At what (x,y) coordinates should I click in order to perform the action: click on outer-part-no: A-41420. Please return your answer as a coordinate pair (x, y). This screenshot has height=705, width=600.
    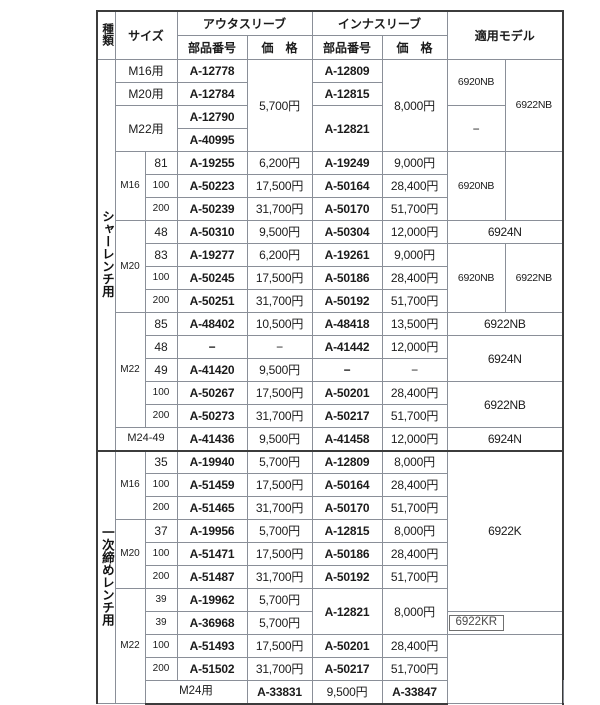
    Looking at the image, I should click on (212, 370).